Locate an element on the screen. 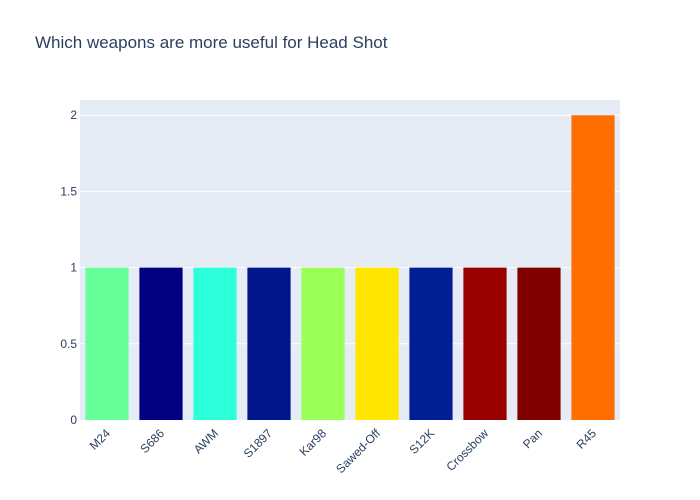  bar-sawed-off is located at coordinates (377, 343).